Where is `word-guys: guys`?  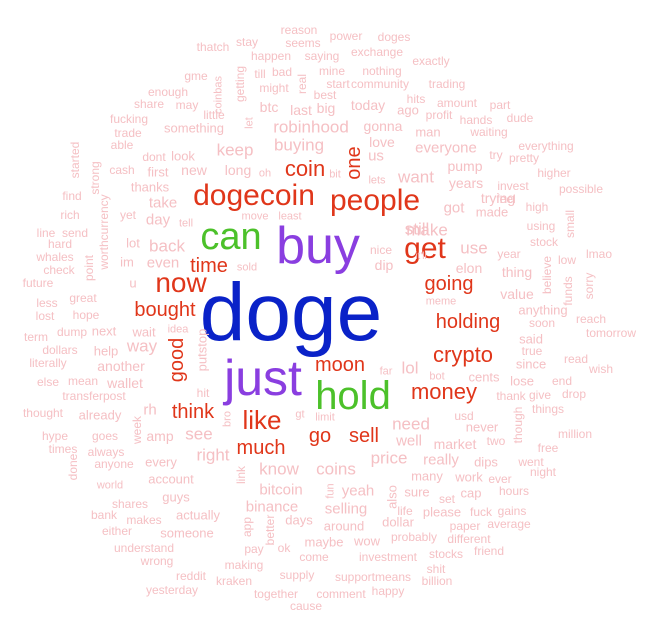 word-guys: guys is located at coordinates (176, 497).